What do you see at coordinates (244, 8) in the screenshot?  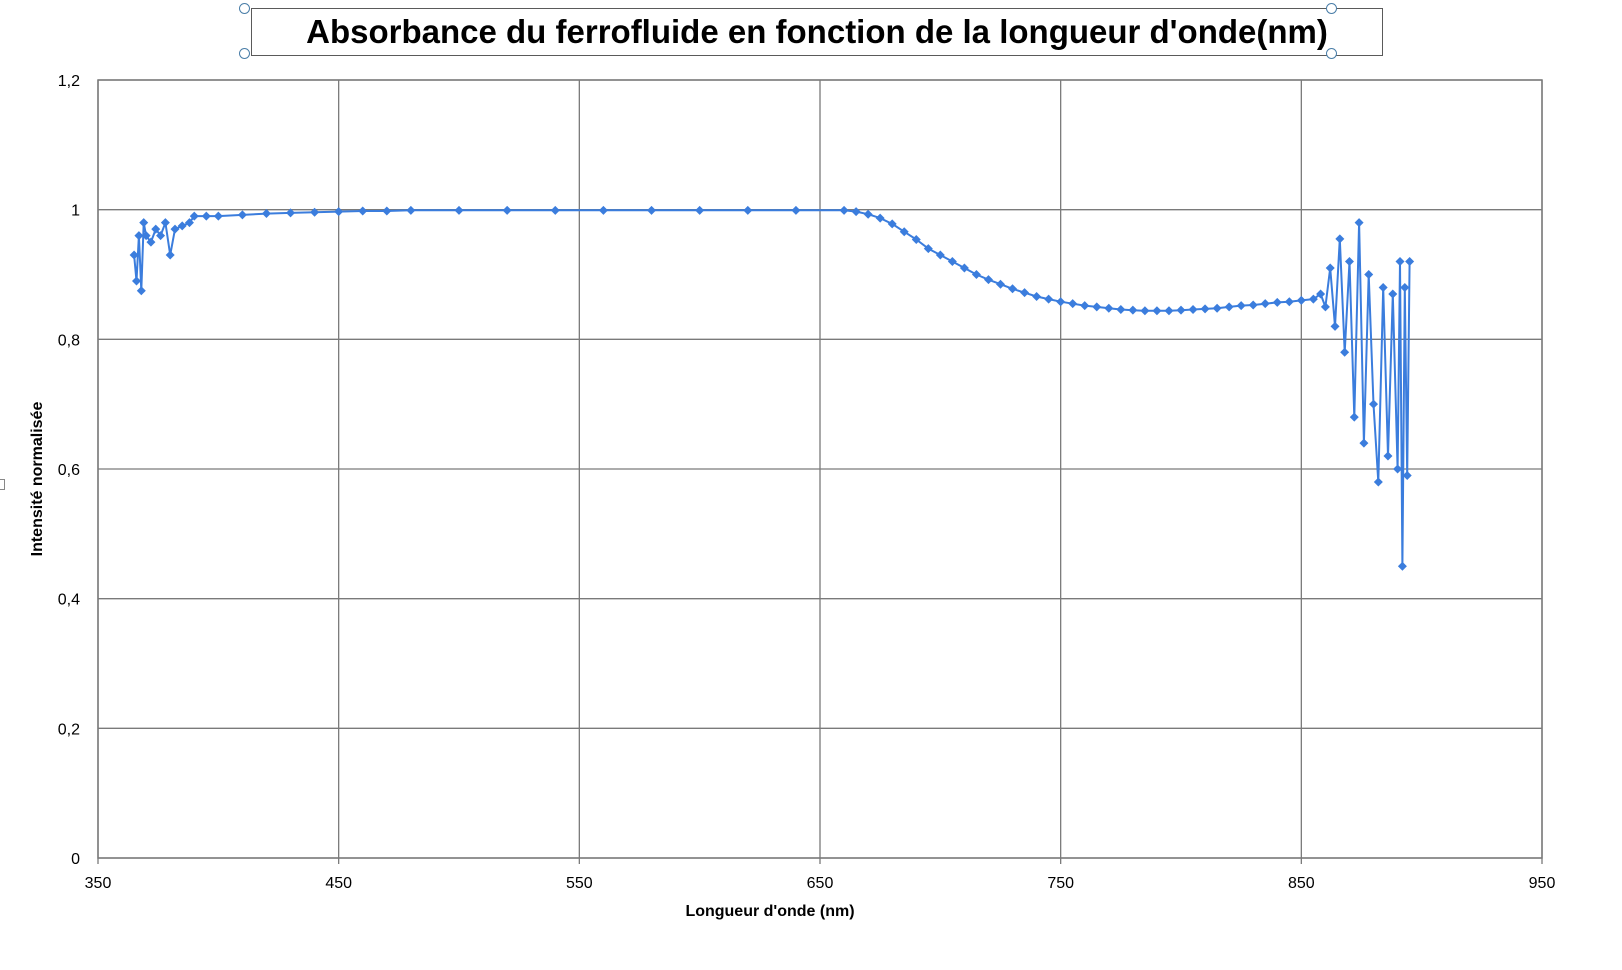 I see `title-resize-handle-top-left` at bounding box center [244, 8].